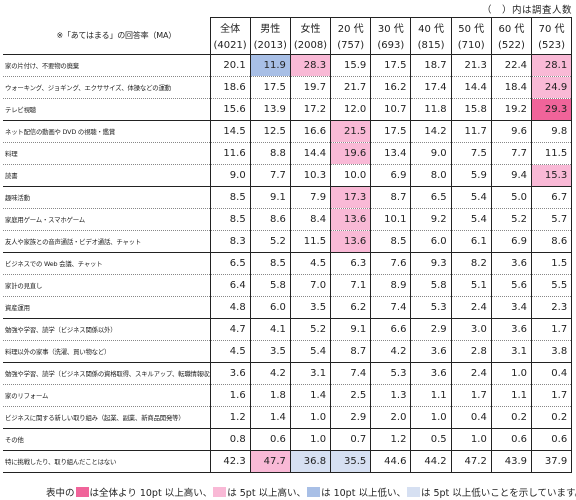 The width and height of the screenshot is (576, 500). What do you see at coordinates (431, 153) in the screenshot?
I see `value-cell: 9.0` at bounding box center [431, 153].